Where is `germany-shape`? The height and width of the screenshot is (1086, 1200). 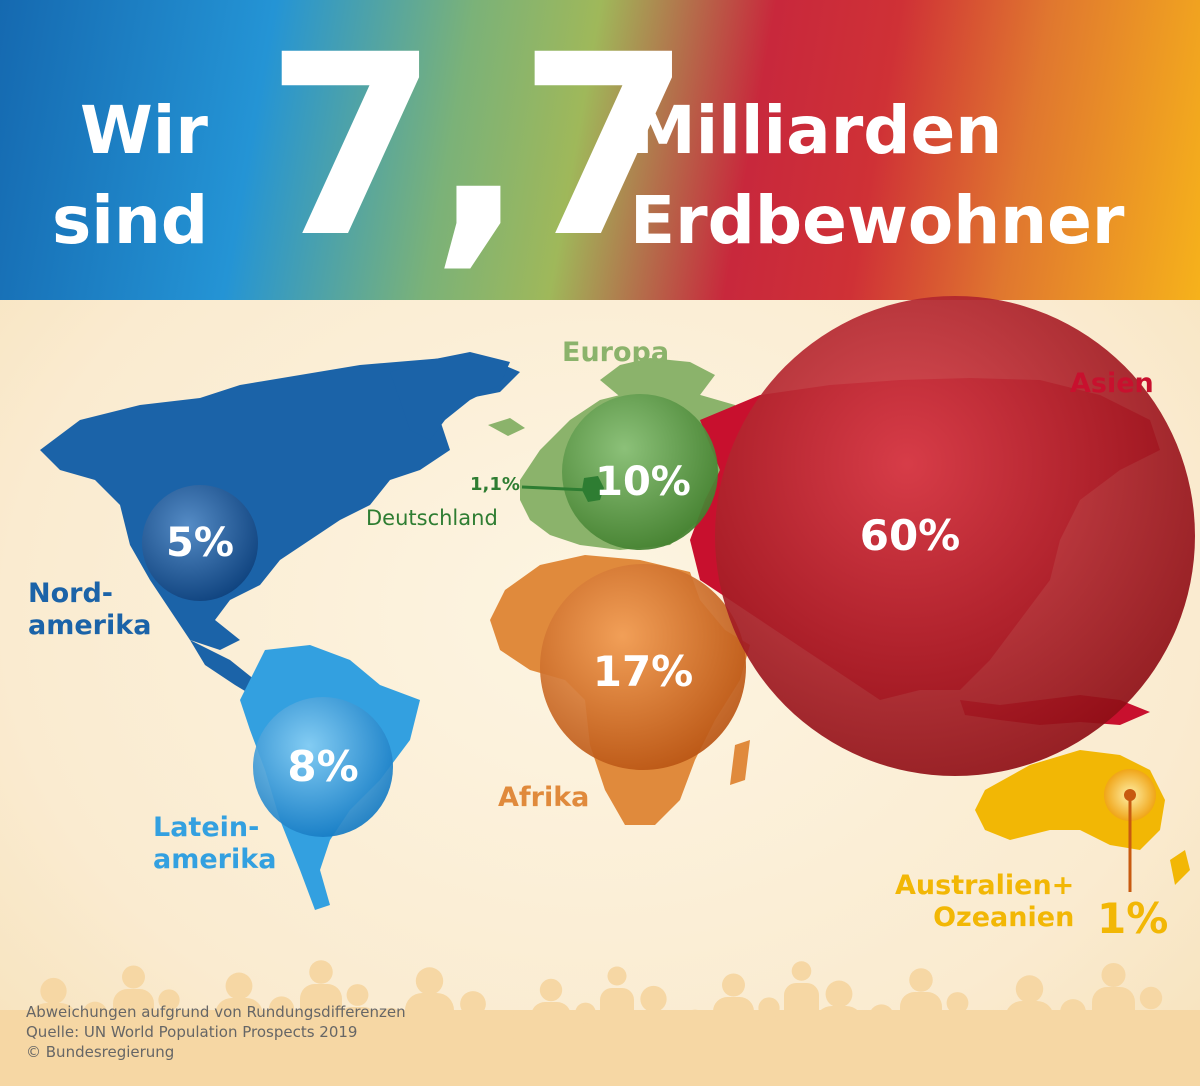
germany-shape is located at coordinates (593, 489).